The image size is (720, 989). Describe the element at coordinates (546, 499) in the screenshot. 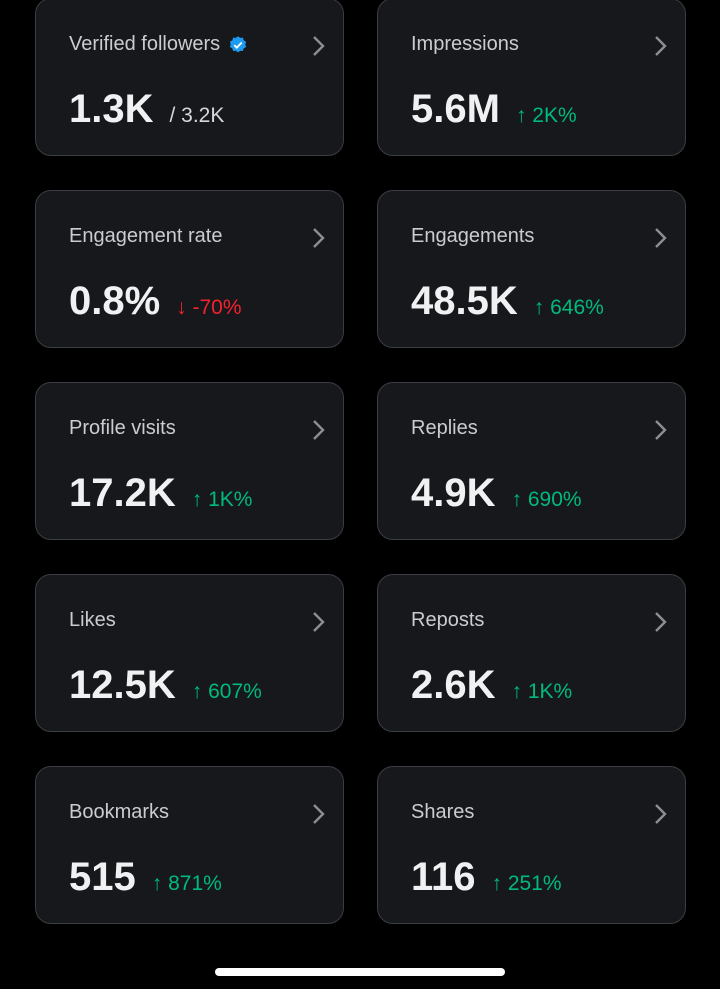

I see `metric-change: ↑ 690%` at that location.